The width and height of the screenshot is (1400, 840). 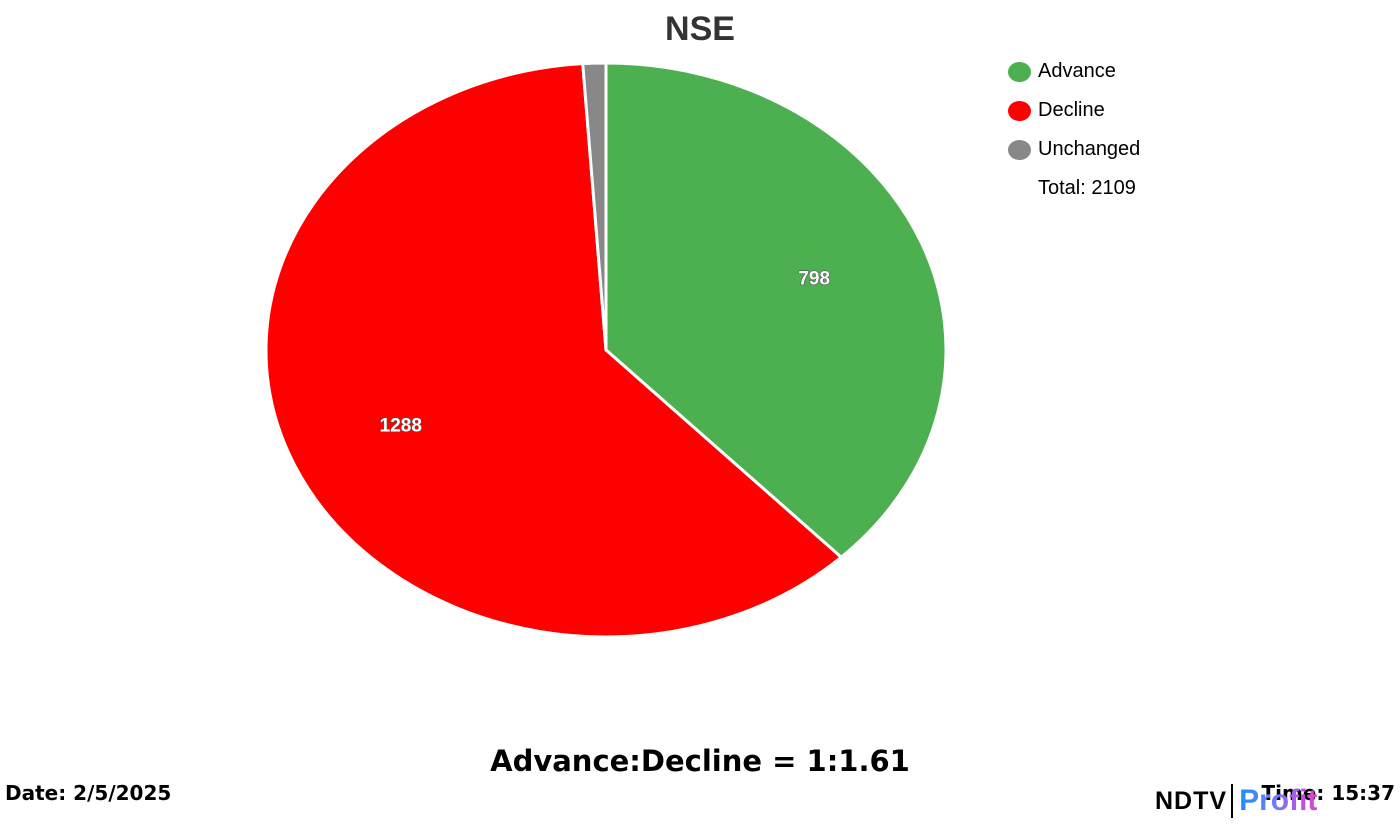 What do you see at coordinates (1089, 149) in the screenshot?
I see `legend-label-unchanged: Unchanged` at bounding box center [1089, 149].